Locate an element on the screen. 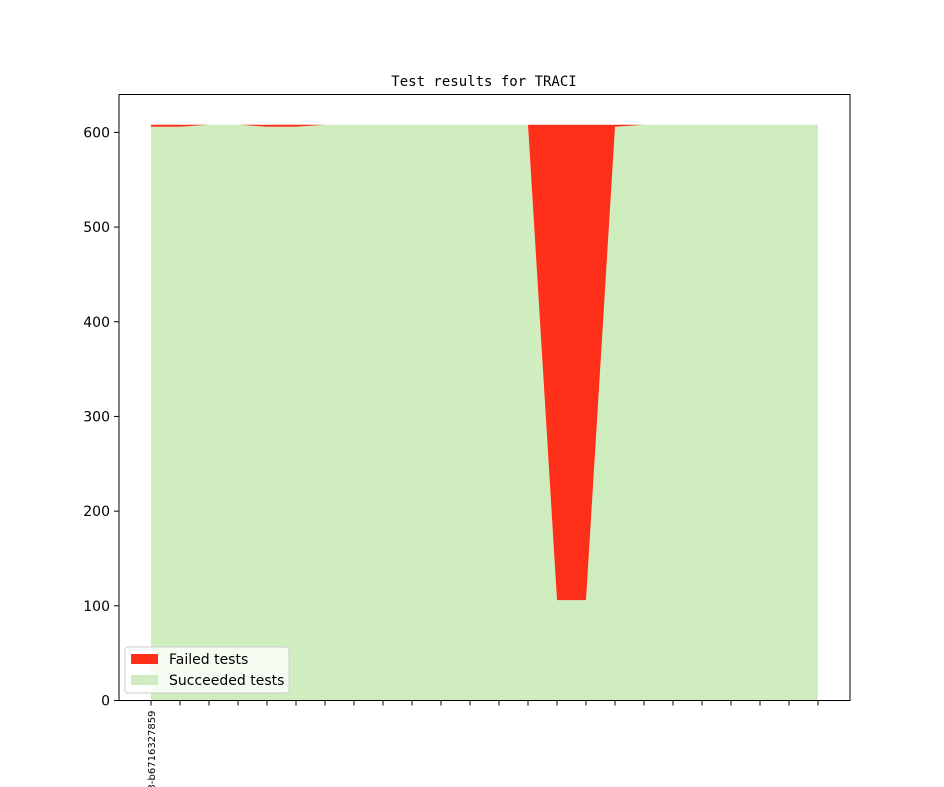  y-tick-label: 600 is located at coordinates (96, 133).